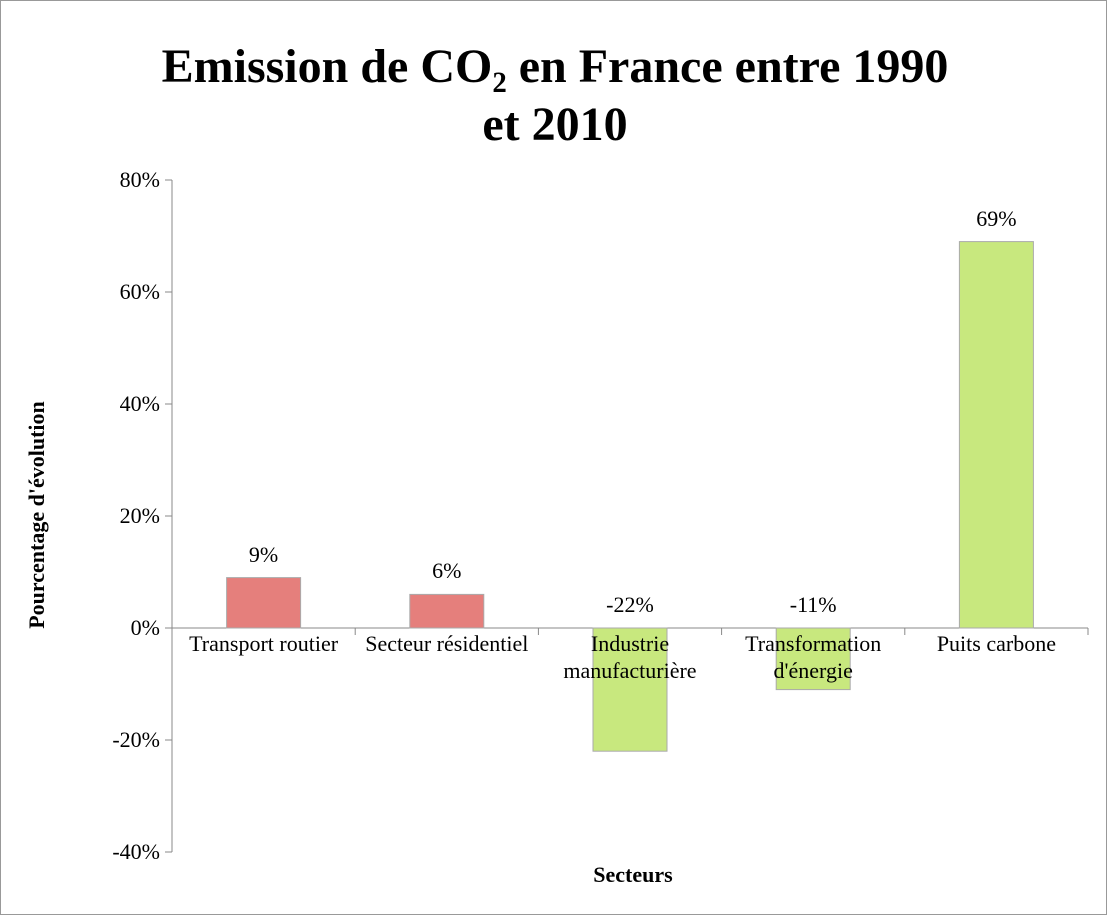  What do you see at coordinates (447, 571) in the screenshot?
I see `value-label: 6%` at bounding box center [447, 571].